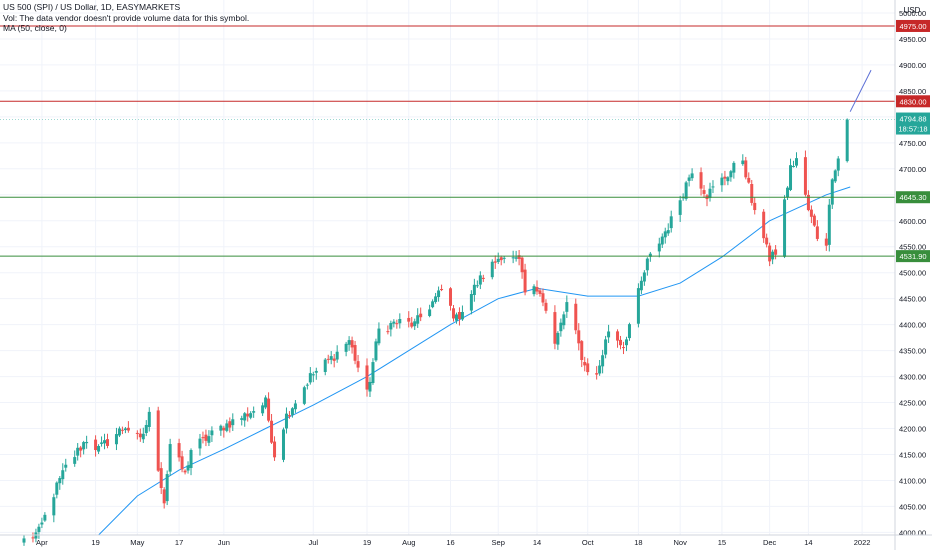 The width and height of the screenshot is (932, 550). Describe the element at coordinates (450, 542) in the screenshot. I see `time-tick-label: 16` at that location.